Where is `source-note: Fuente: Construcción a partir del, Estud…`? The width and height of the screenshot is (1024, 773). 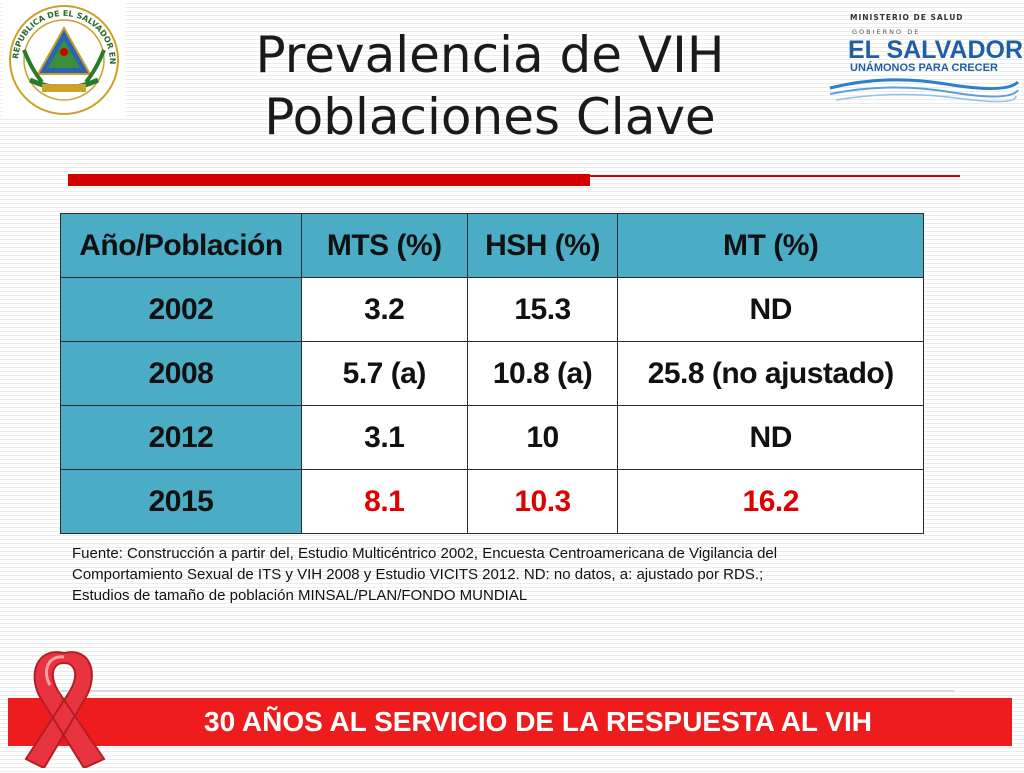
source-note: Fuente: Construcción a partir del, Estud… is located at coordinates (512, 574).